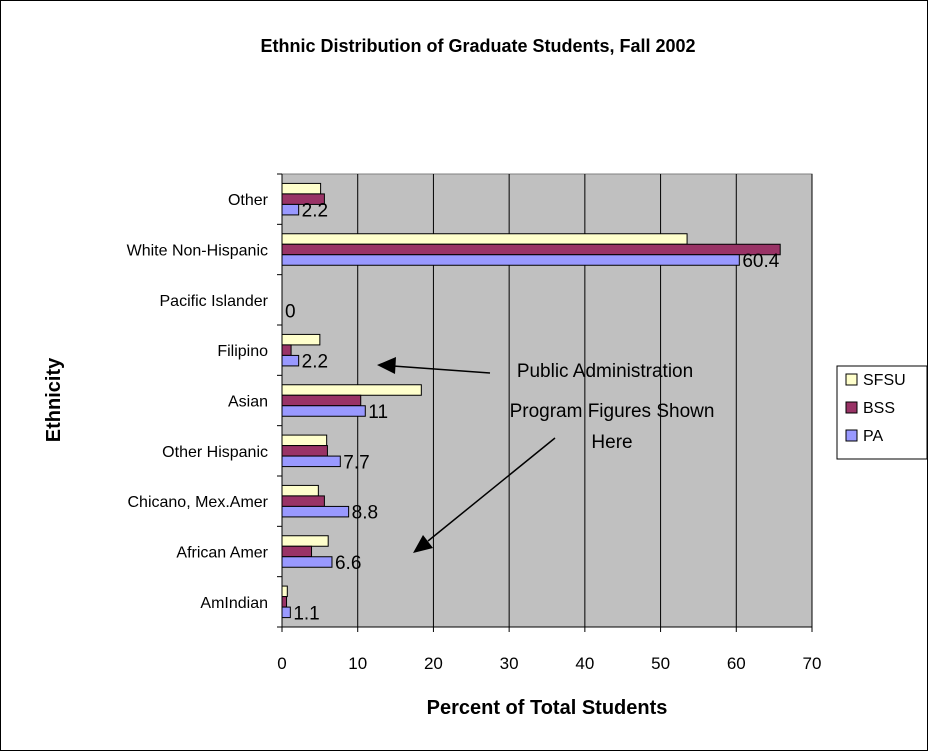 This screenshot has width=928, height=751. Describe the element at coordinates (234, 603) in the screenshot. I see `category-label-0: AmIndian` at that location.